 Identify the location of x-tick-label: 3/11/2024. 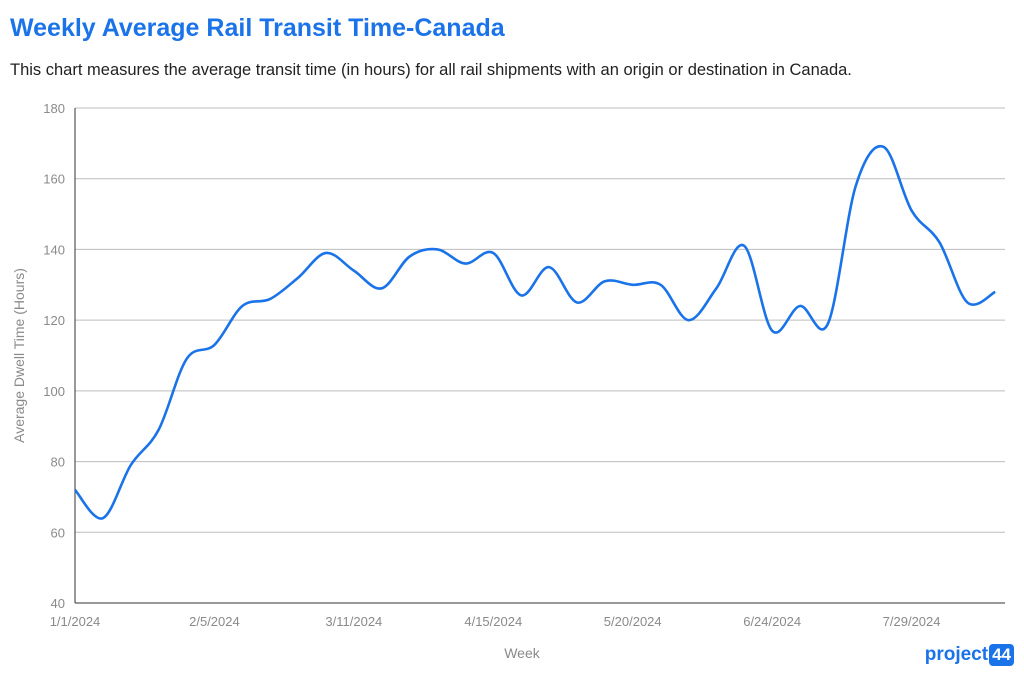
(353, 621).